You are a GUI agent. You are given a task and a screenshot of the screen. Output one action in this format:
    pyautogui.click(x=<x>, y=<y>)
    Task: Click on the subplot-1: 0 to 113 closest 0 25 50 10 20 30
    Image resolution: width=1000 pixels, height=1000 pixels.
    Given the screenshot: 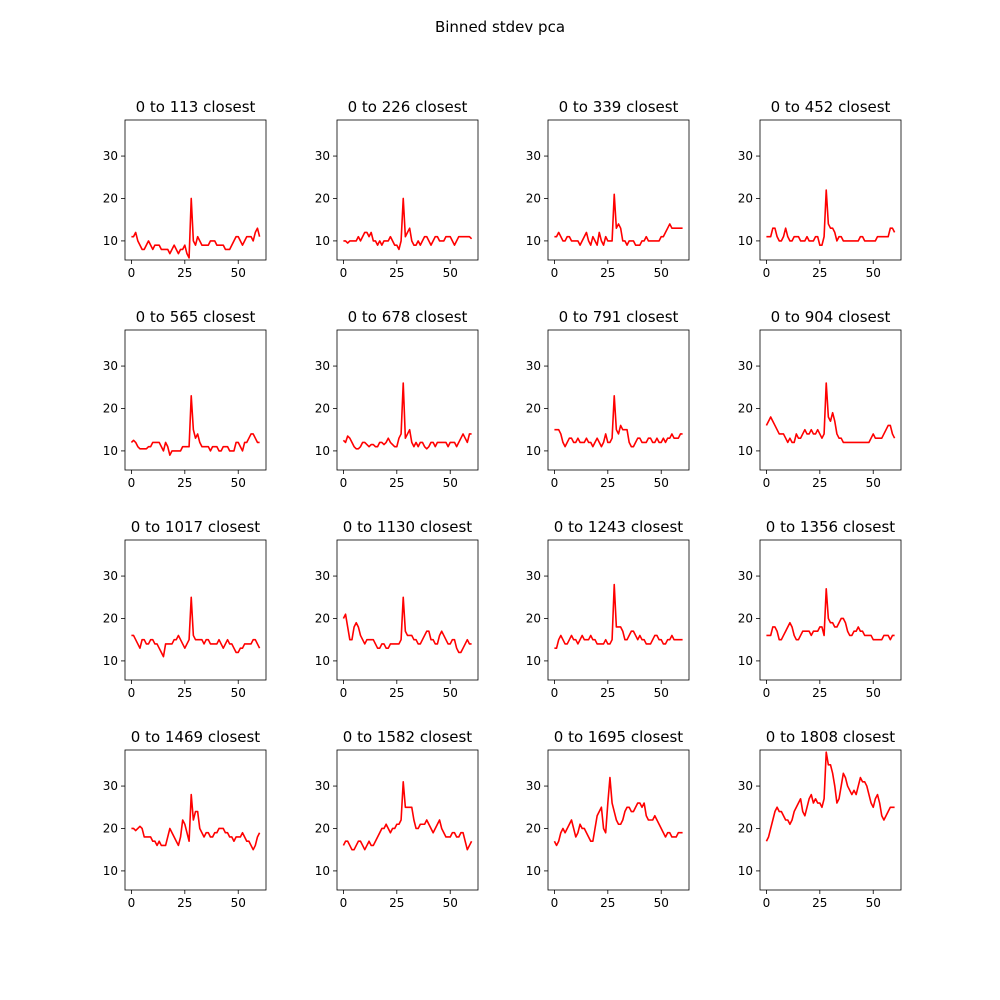 What is the action you would take?
    pyautogui.click(x=185, y=189)
    